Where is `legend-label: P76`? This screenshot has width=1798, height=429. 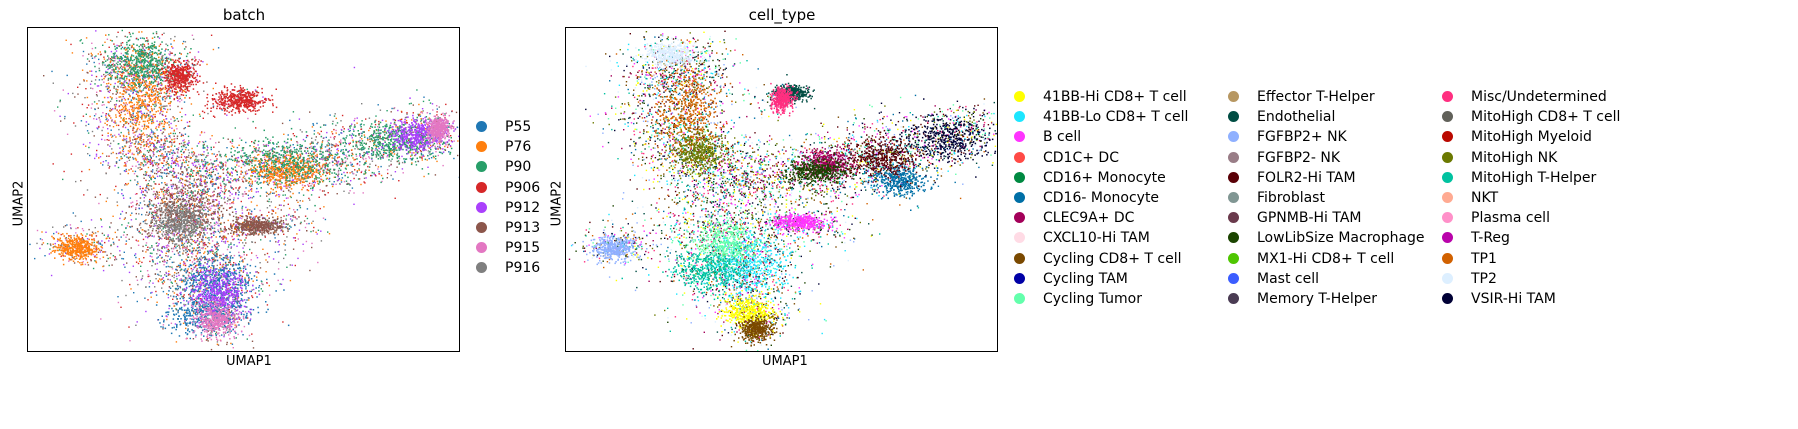
legend-label: P76 is located at coordinates (518, 147).